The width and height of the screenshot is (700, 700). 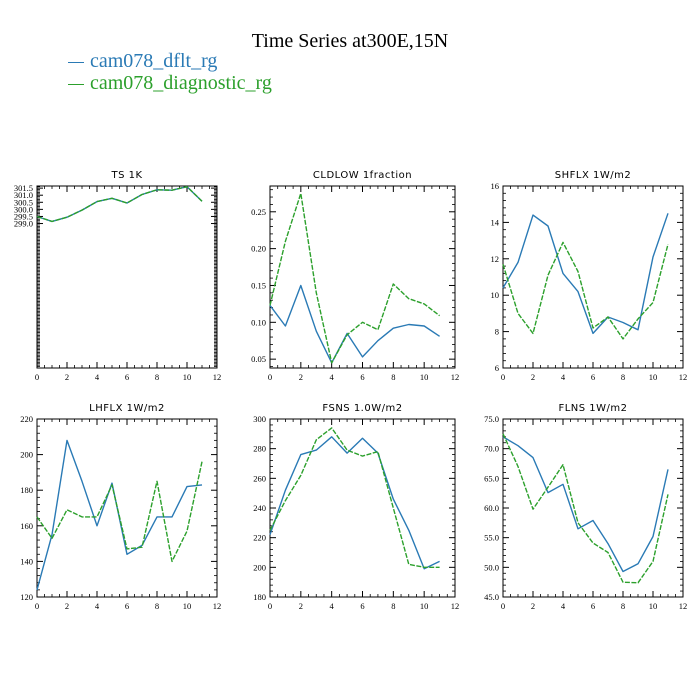 What do you see at coordinates (491, 449) in the screenshot?
I see `y-tick-label: 70.0` at bounding box center [491, 449].